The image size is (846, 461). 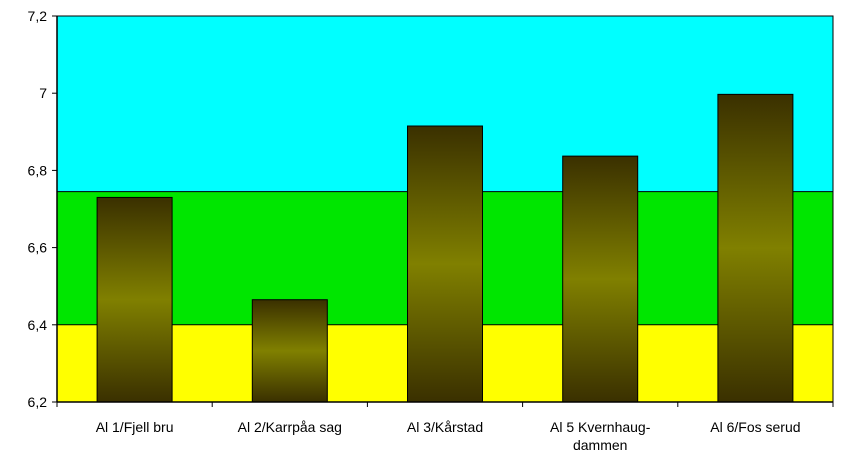 What do you see at coordinates (755, 427) in the screenshot?
I see `x-category-label: Al 6/Fos serud` at bounding box center [755, 427].